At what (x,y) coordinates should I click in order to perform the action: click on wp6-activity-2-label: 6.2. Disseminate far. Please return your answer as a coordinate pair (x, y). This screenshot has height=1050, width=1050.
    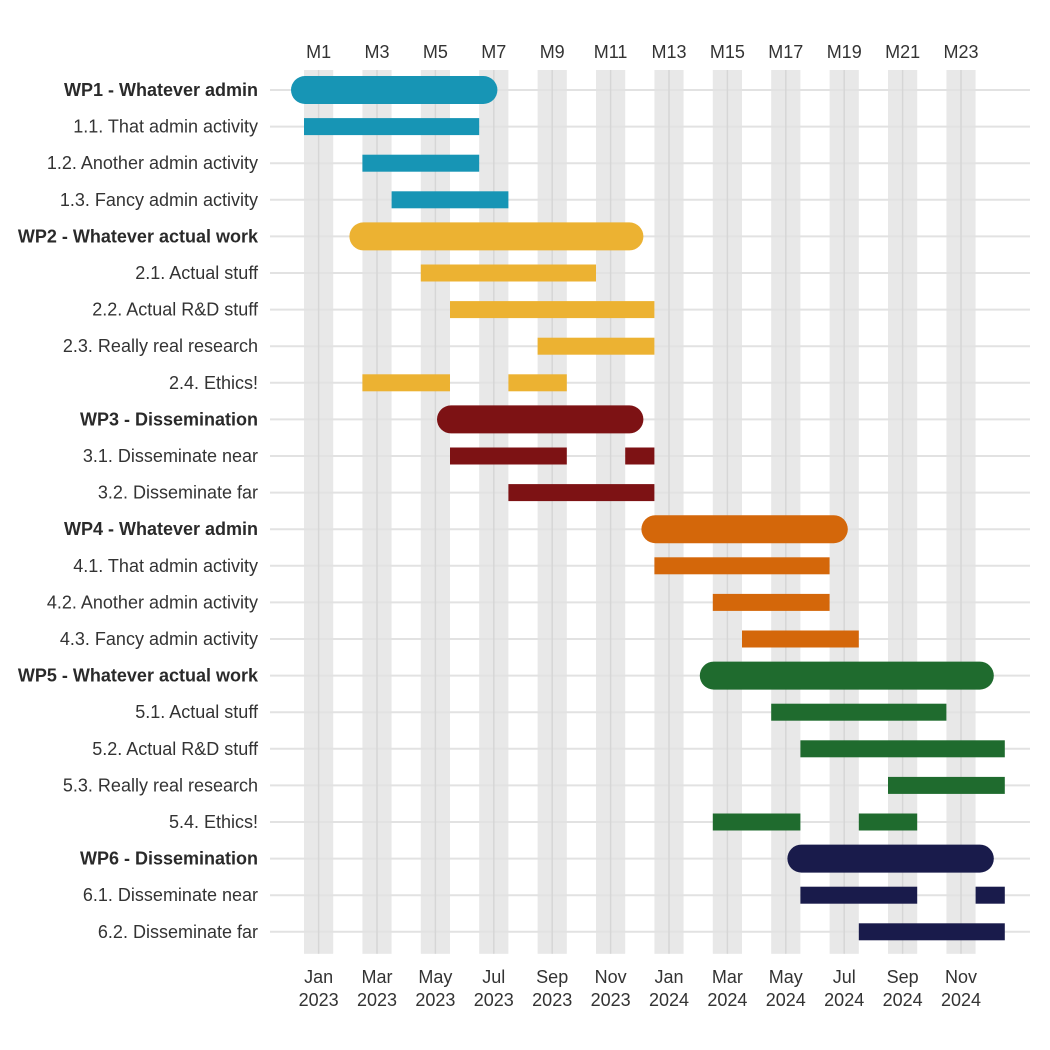
    Looking at the image, I should click on (178, 932).